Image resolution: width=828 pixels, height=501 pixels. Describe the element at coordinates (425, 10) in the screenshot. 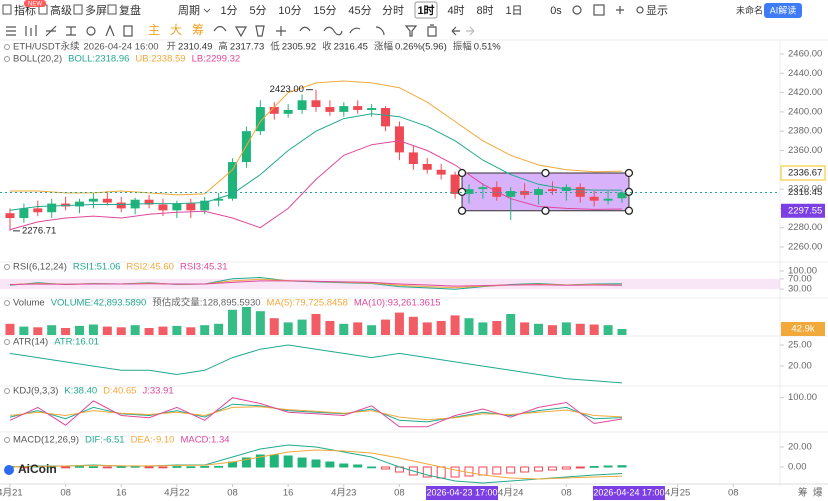

I see `period-option: 1时` at that location.